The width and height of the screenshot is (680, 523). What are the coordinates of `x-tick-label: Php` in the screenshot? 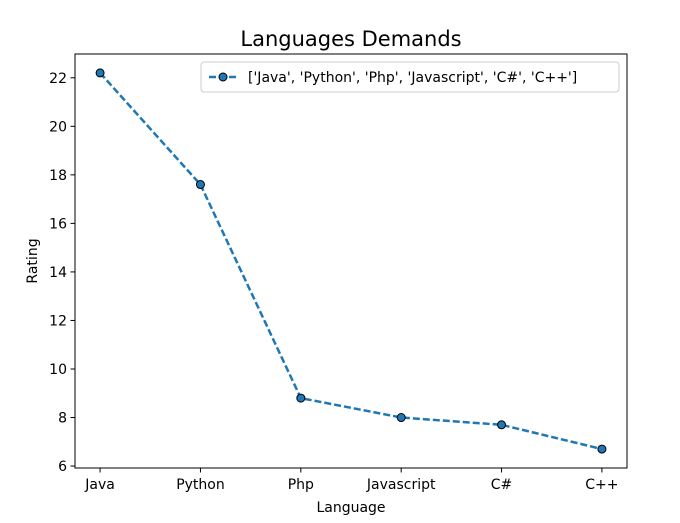 It's located at (301, 485).